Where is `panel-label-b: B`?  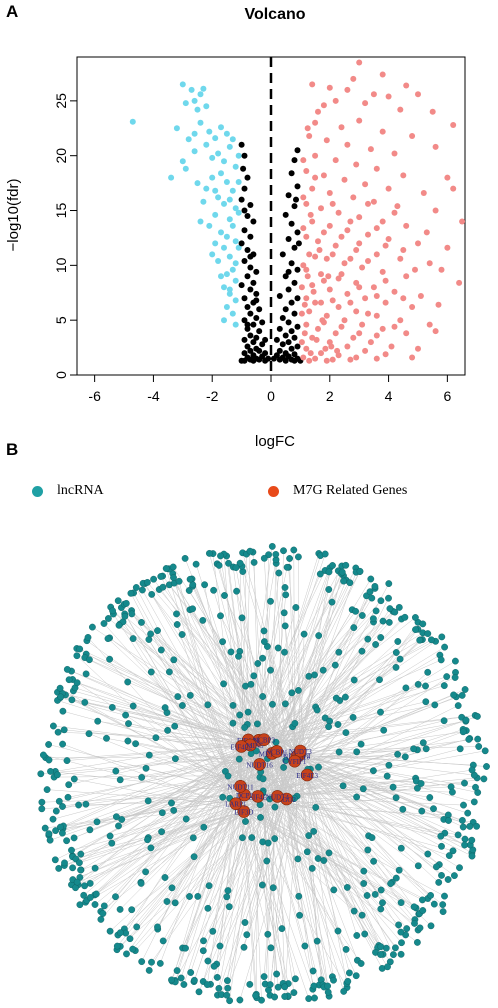 panel-label-b: B is located at coordinates (12, 449).